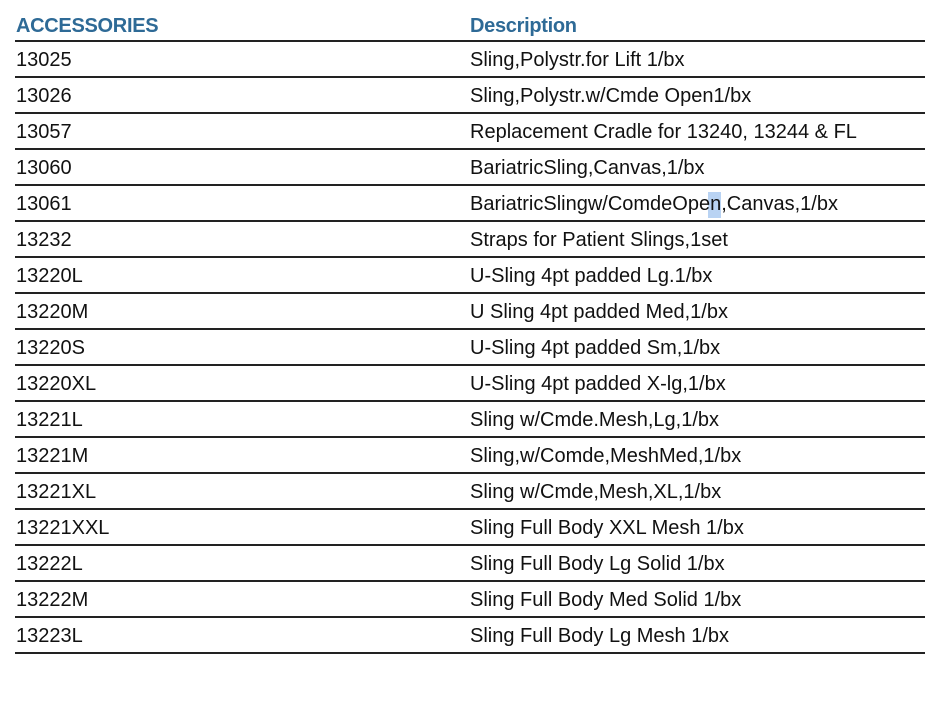 The height and width of the screenshot is (706, 925). What do you see at coordinates (714, 205) in the screenshot?
I see `text-selection-highlight` at bounding box center [714, 205].